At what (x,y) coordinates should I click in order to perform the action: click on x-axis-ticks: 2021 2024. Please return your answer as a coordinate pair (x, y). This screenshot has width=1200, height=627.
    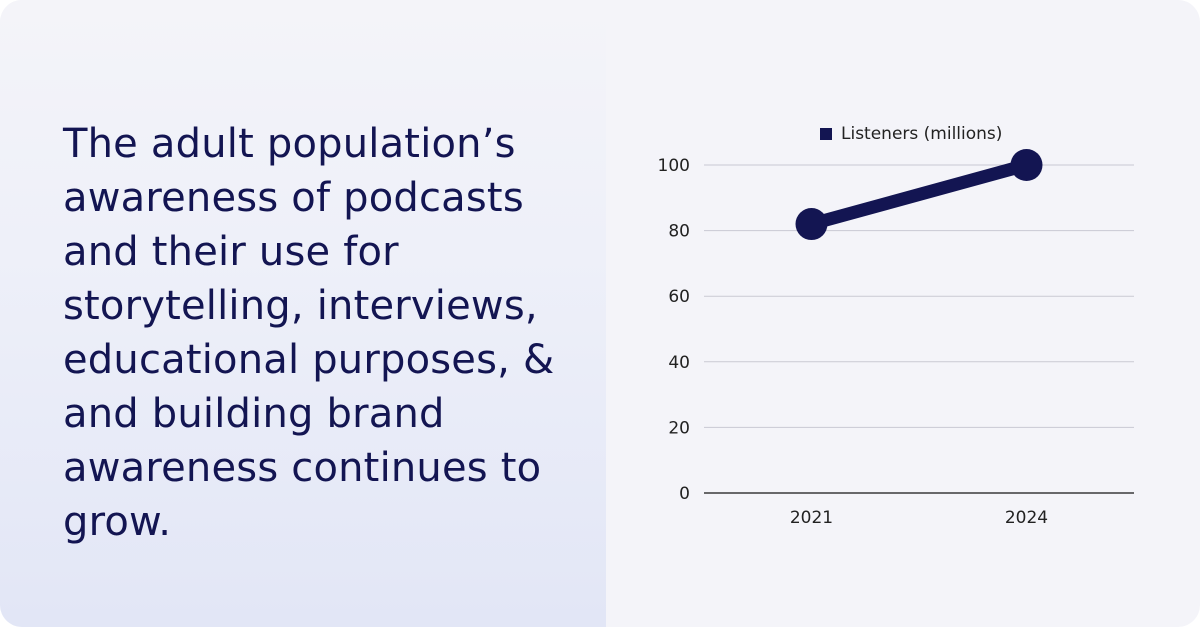
    Looking at the image, I should click on (919, 518).